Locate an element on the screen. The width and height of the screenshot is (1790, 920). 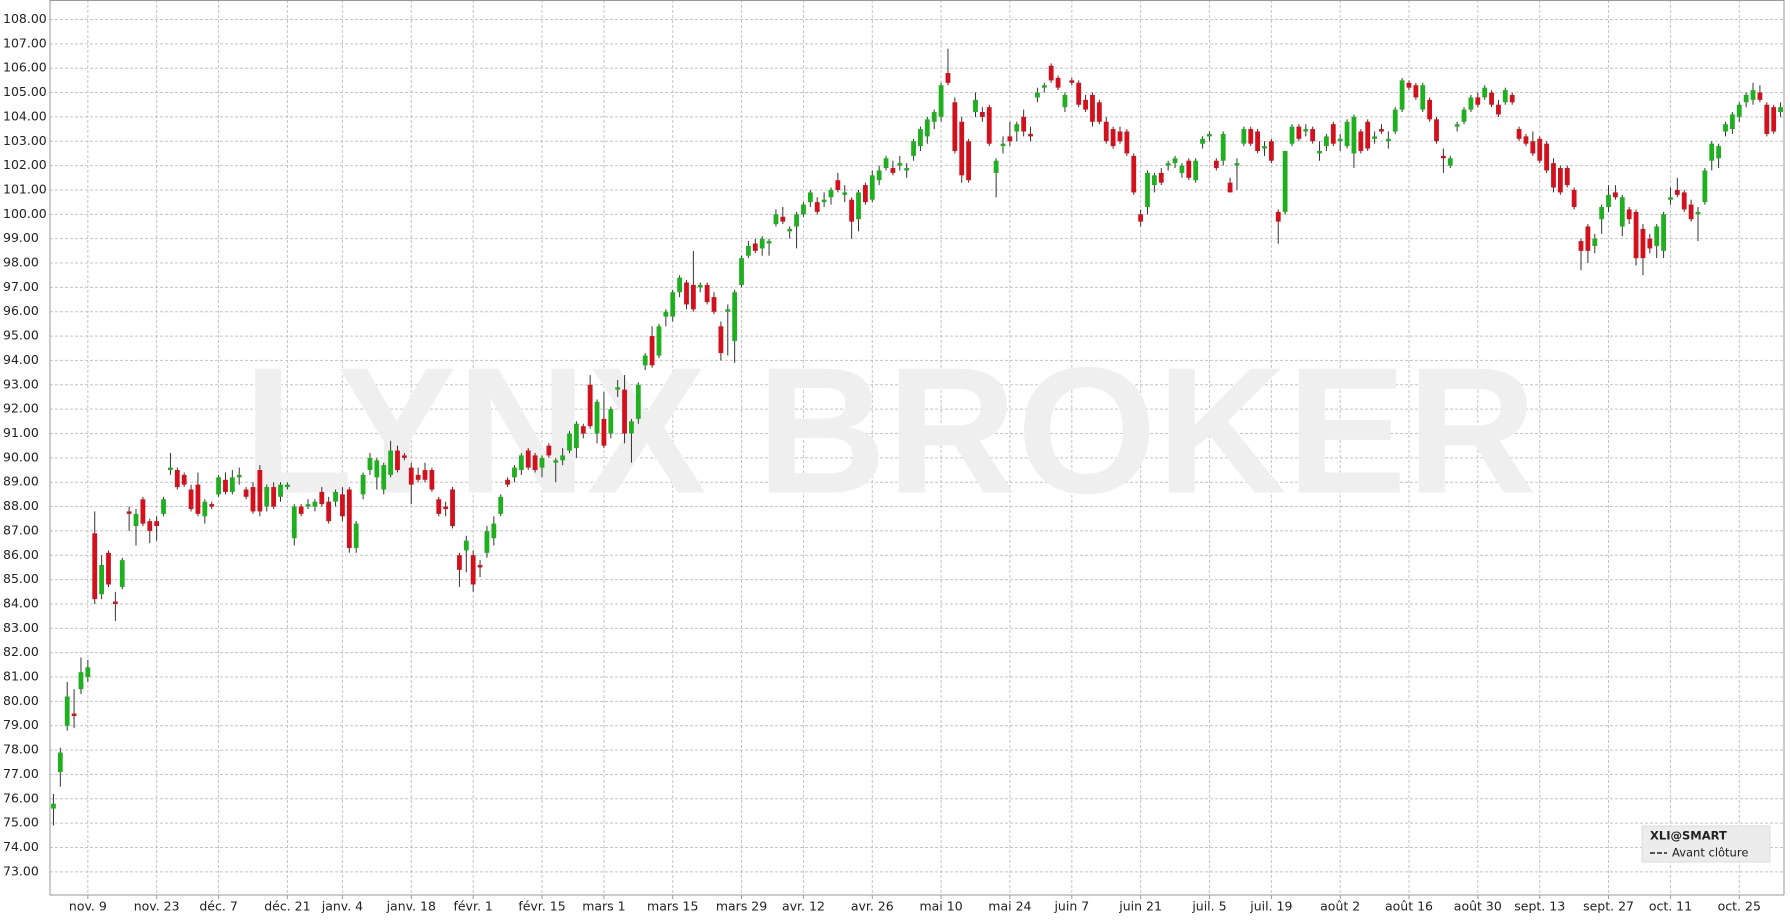
y-tick-label: 76.00 is located at coordinates (21, 797).